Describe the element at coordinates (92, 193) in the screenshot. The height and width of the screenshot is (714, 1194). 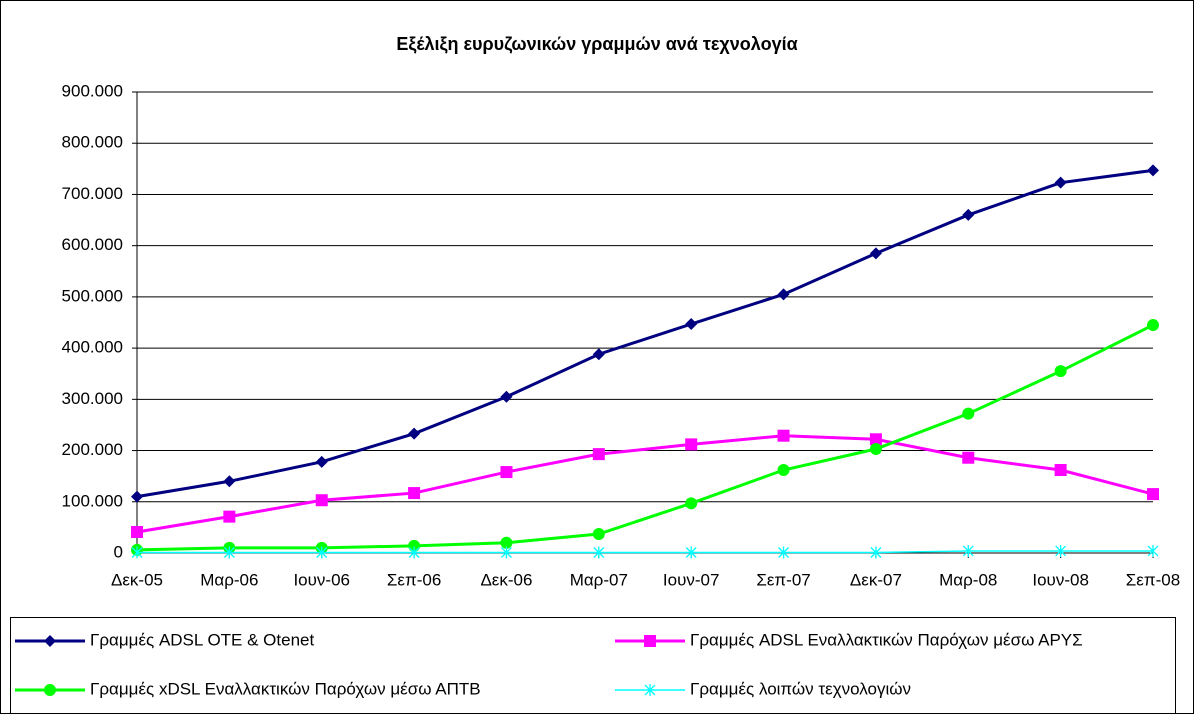
I see `y-tick-label: 700.000` at that location.